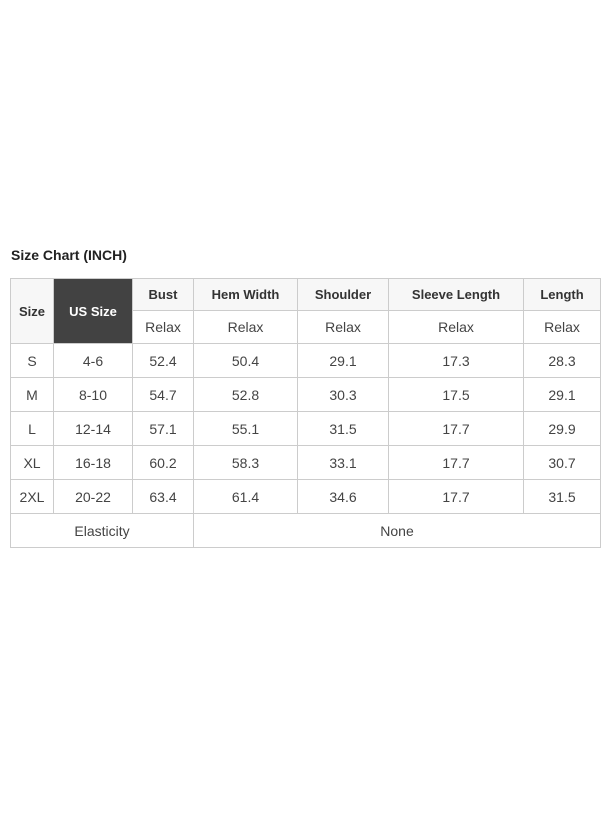 This screenshot has height=817, width=613. What do you see at coordinates (456, 327) in the screenshot?
I see `fit-cell-sleeve-length: Relax` at bounding box center [456, 327].